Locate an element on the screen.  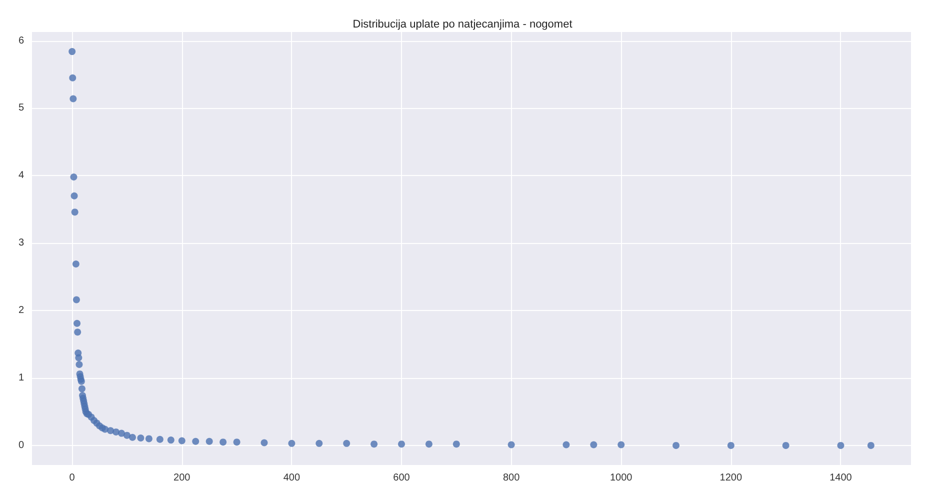
x-tick-label: 1200 is located at coordinates (731, 478).